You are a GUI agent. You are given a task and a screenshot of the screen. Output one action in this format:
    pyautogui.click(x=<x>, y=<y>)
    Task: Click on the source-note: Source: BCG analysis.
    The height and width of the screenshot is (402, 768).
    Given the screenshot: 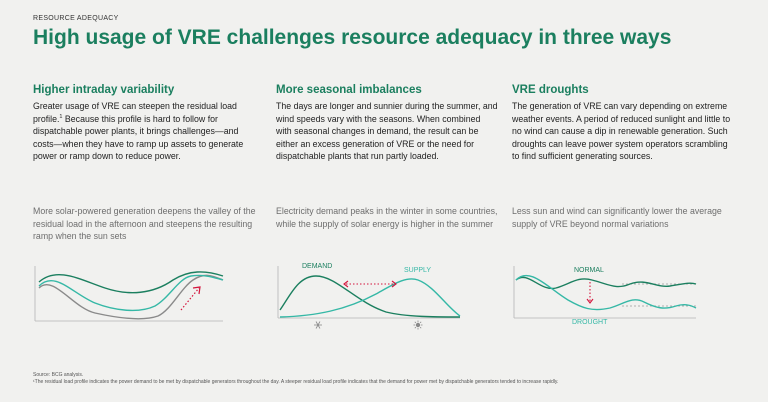 What is the action you would take?
    pyautogui.click(x=58, y=375)
    